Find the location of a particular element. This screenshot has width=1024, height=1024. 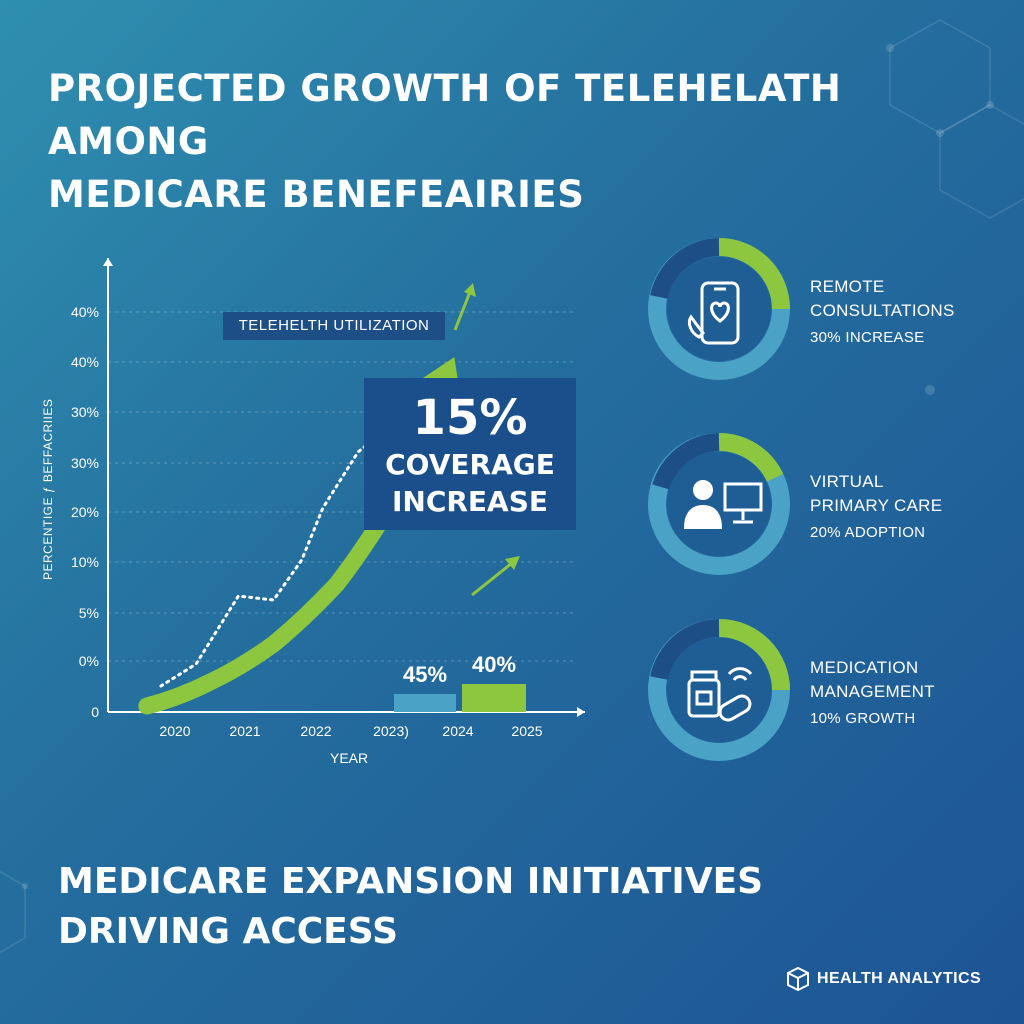

stat-virtual-primary-care: VIRTUAL PRIMARY CARE 20% ADOPTION is located at coordinates (817, 503).